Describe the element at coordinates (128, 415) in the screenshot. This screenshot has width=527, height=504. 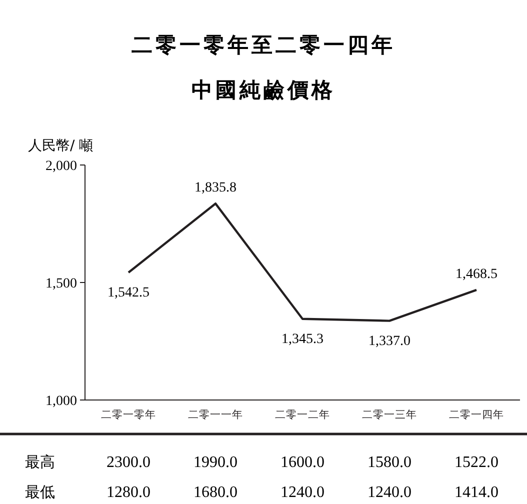
I see `x-tick-label: 二零一零年` at that location.